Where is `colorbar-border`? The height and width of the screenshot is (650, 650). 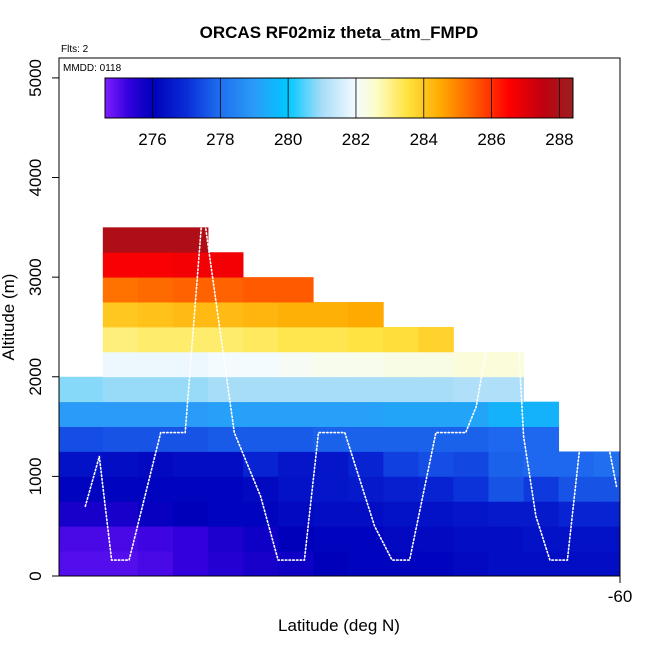
colorbar-border is located at coordinates (339, 98).